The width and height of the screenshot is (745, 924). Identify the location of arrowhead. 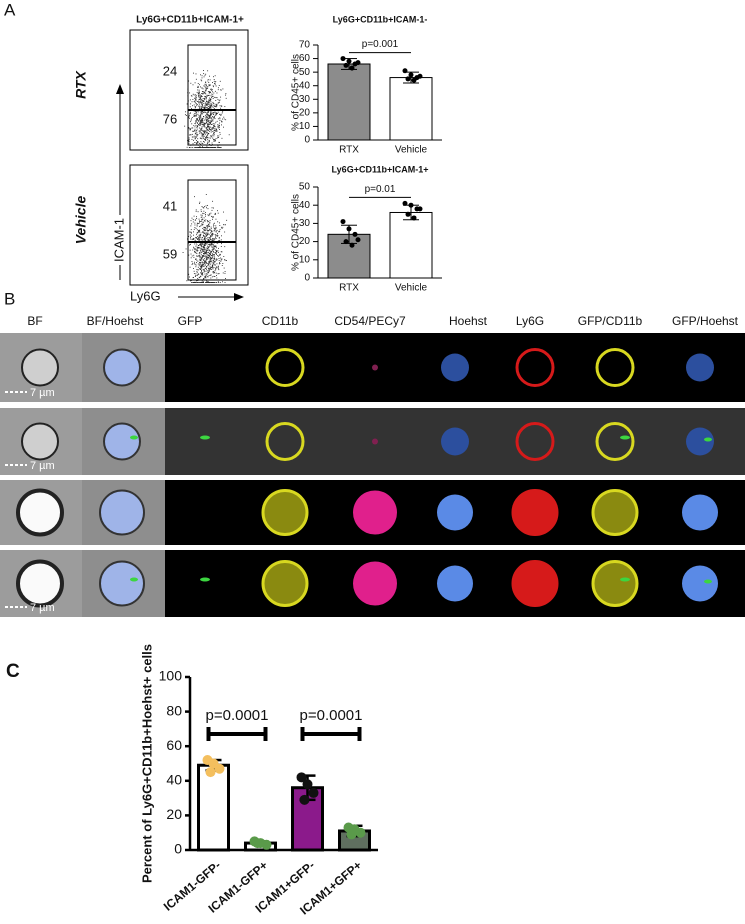
(239, 297).